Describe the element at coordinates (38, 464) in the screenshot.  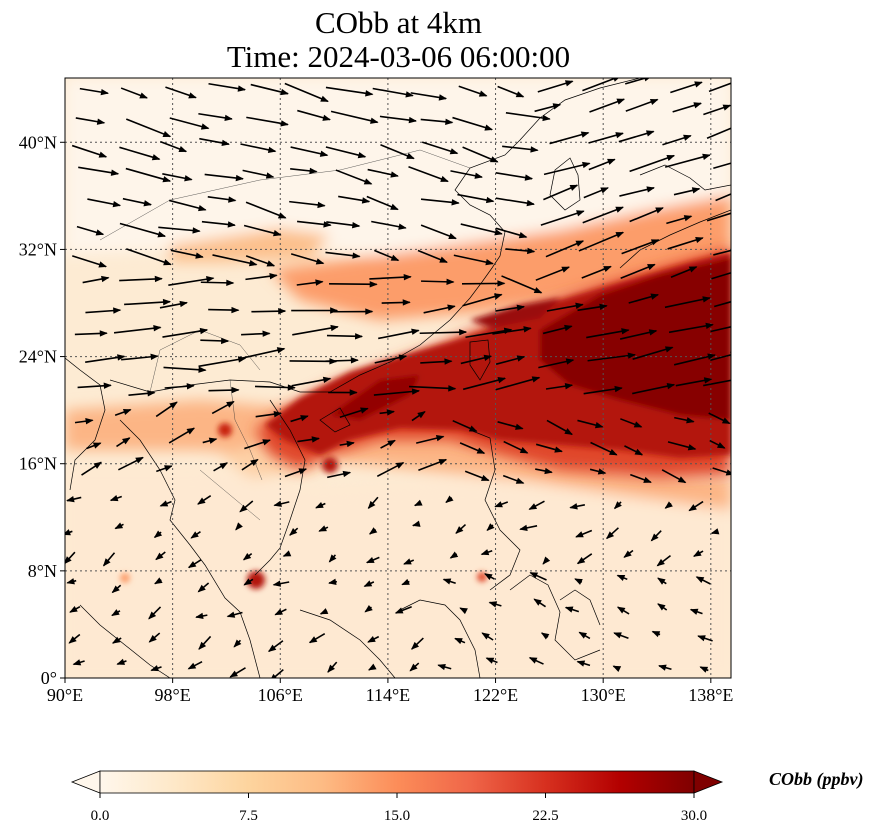
I see `y-tick-label: 16°N` at that location.